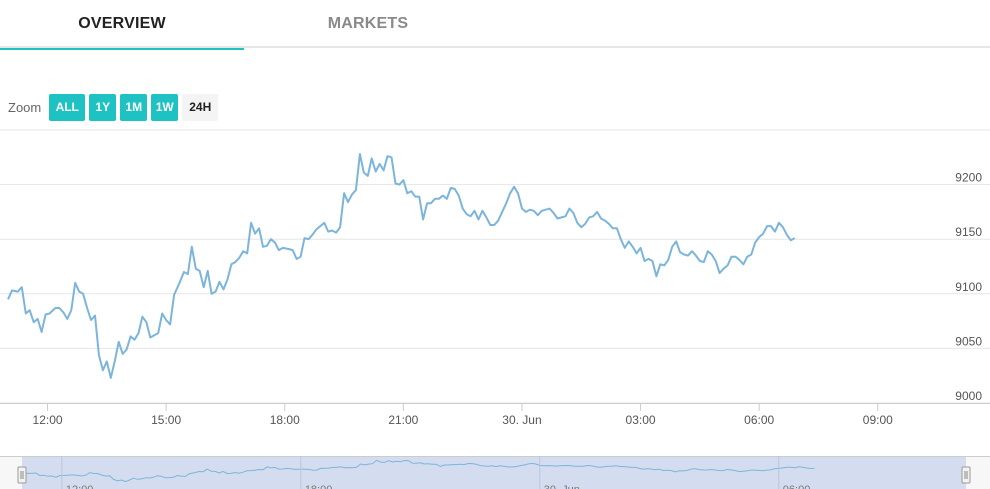 This screenshot has height=489, width=990. What do you see at coordinates (200, 107) in the screenshot?
I see `zoom-24h-button: 24H` at bounding box center [200, 107].